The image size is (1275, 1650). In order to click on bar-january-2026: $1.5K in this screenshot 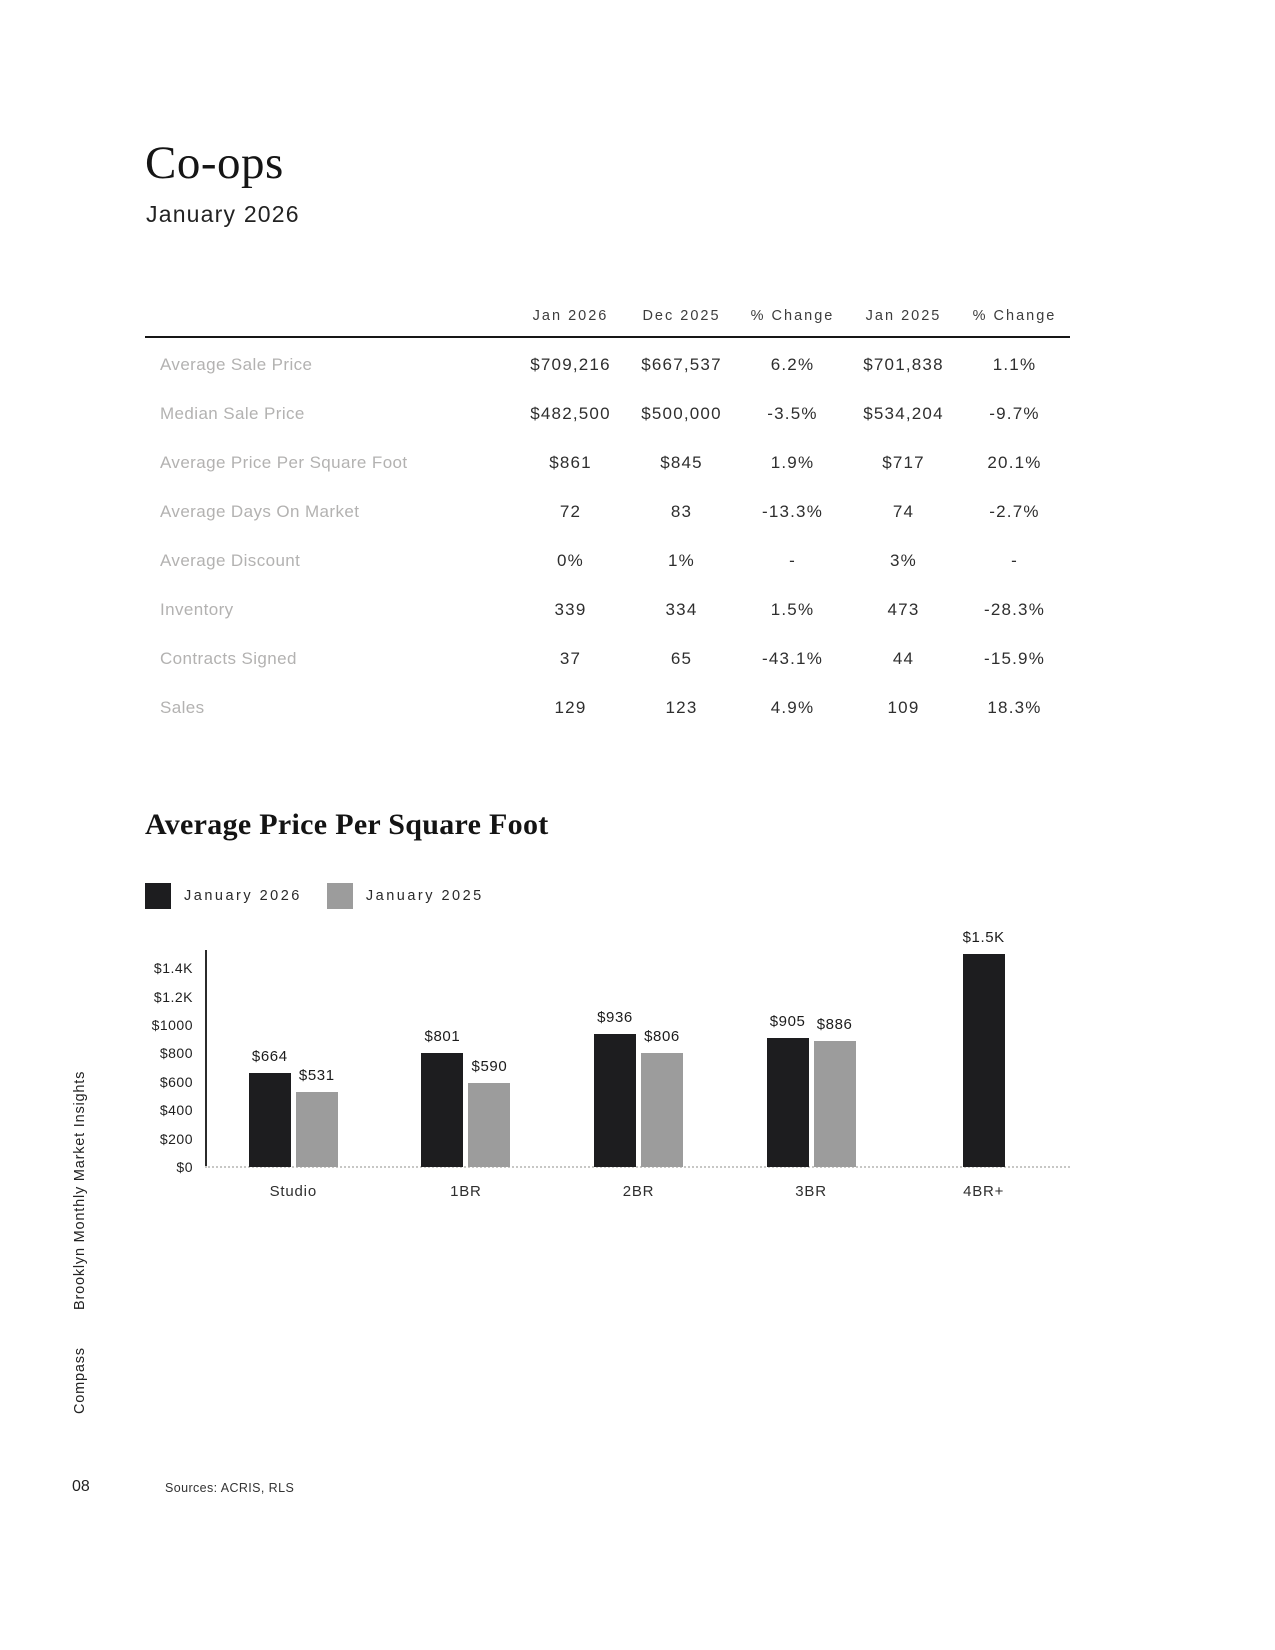, I will do `click(984, 1048)`.